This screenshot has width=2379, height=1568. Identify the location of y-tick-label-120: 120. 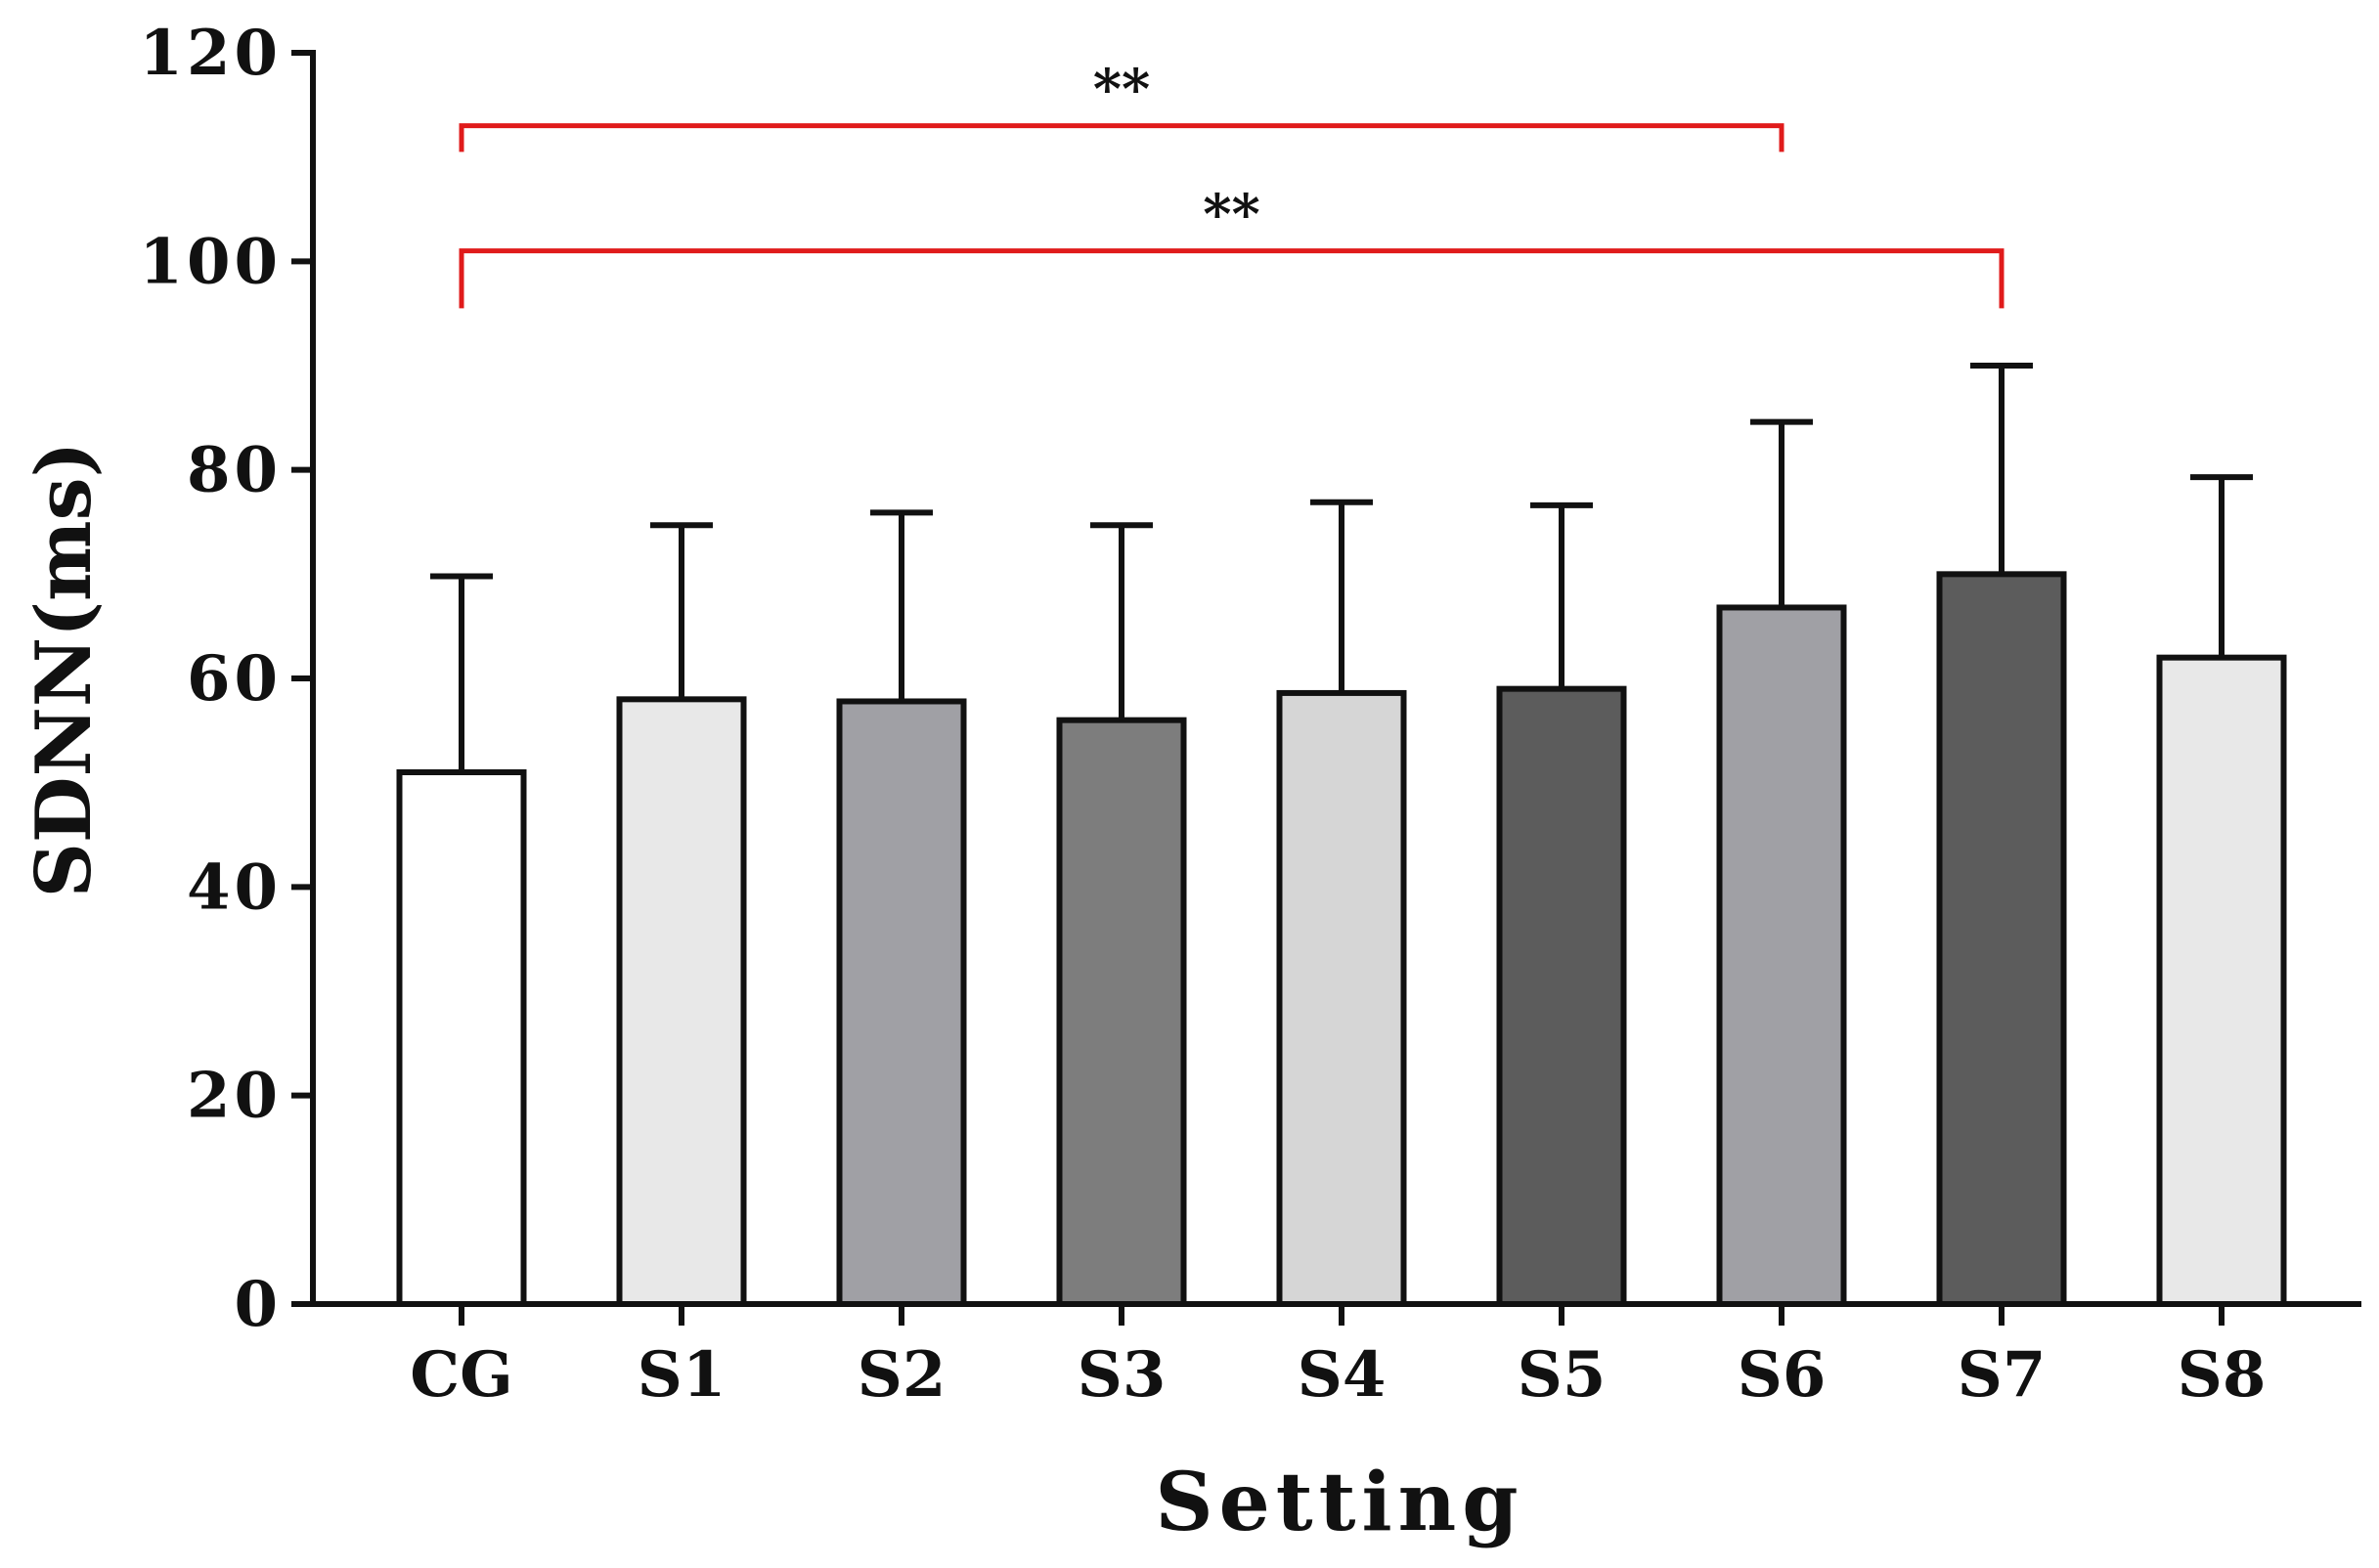
(210, 53).